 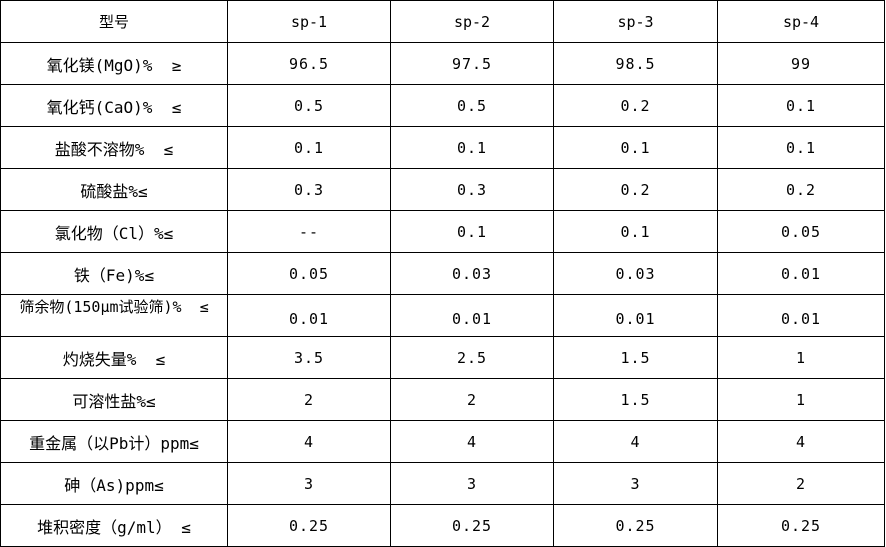 I want to click on cell-hcl-sp3: 0.1, so click(x=635, y=147).